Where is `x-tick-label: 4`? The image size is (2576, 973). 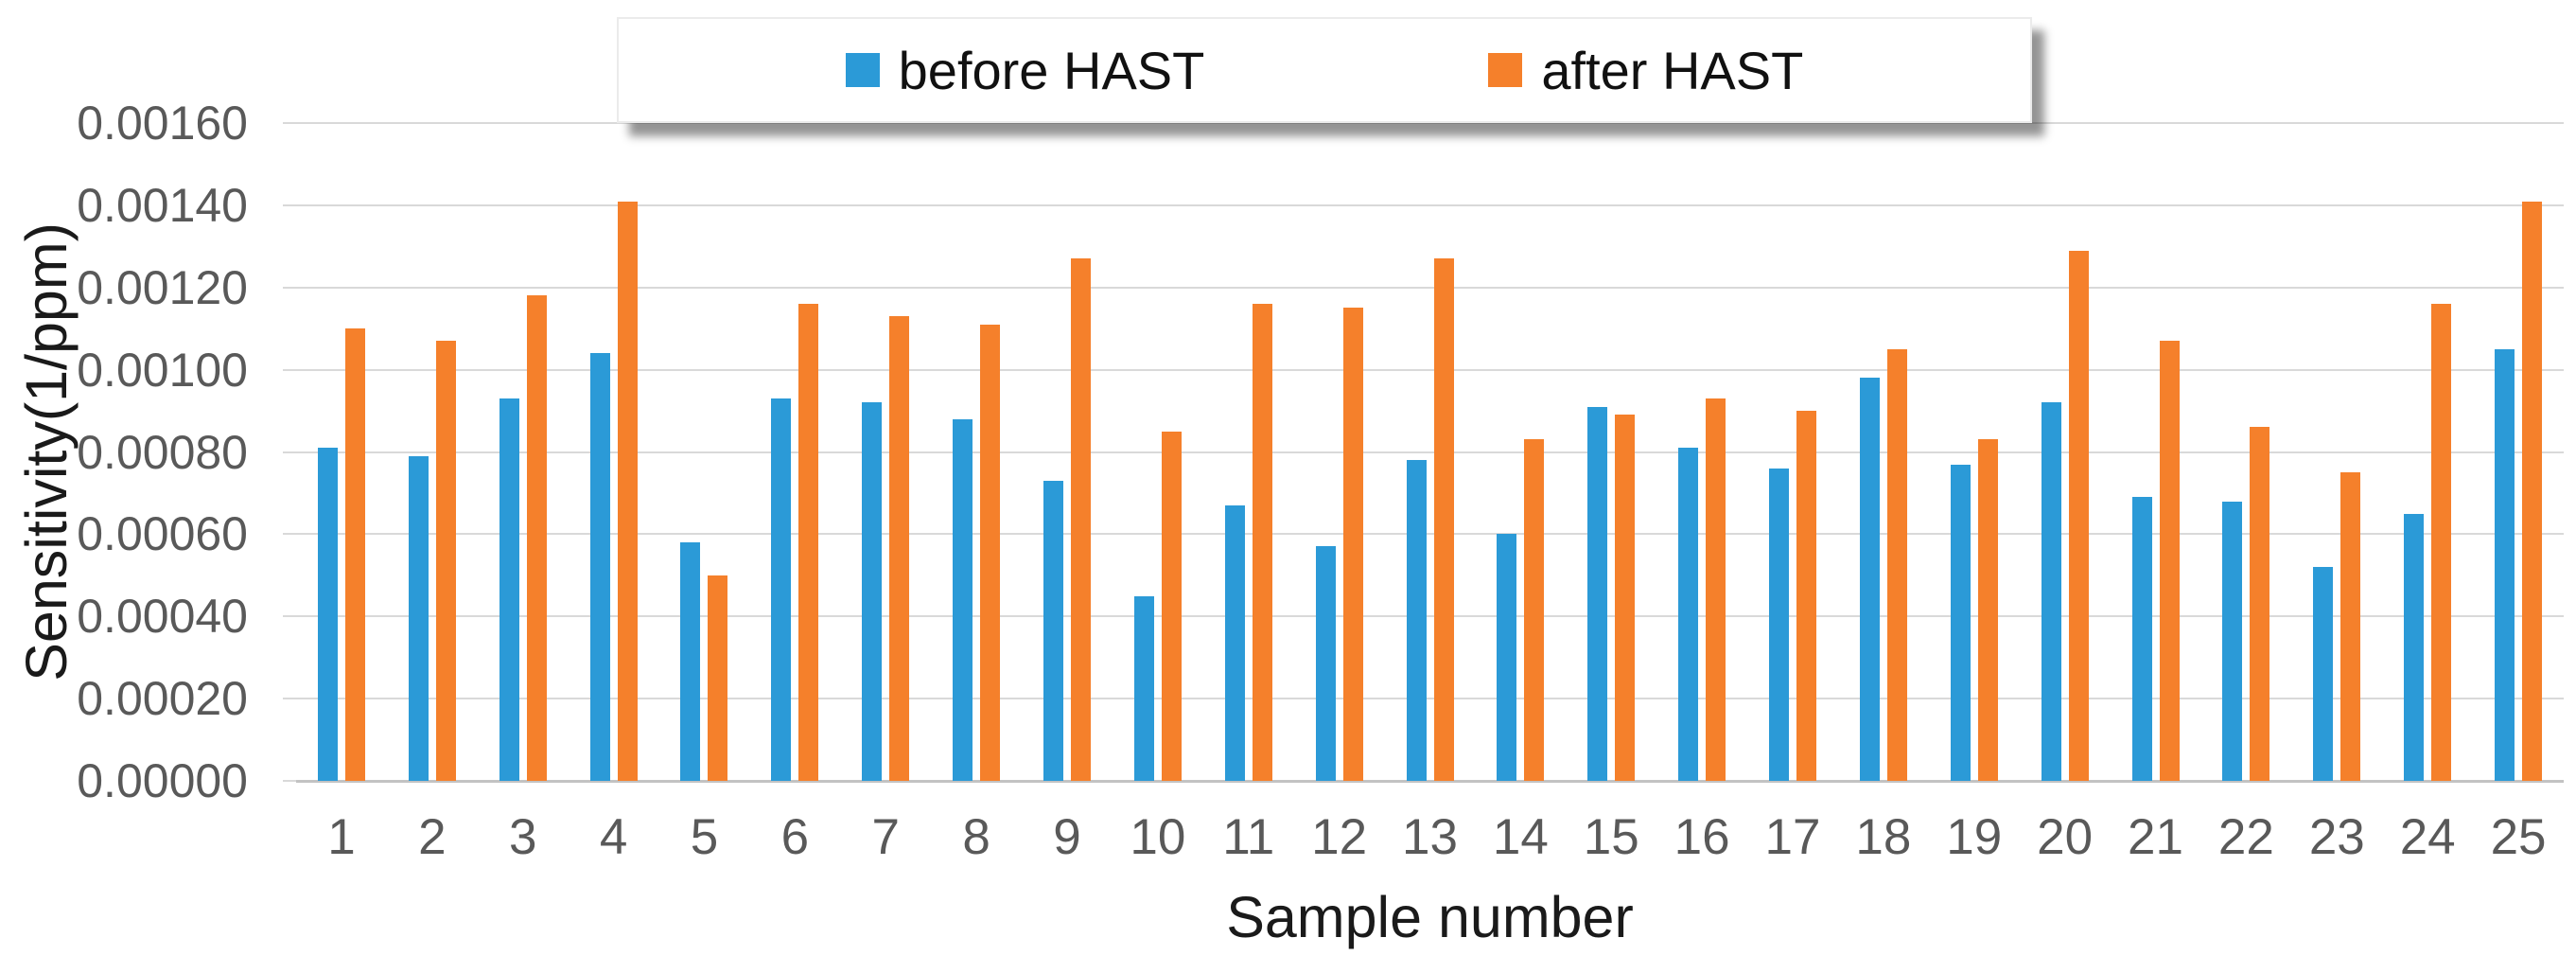
x-tick-label: 4 is located at coordinates (613, 837).